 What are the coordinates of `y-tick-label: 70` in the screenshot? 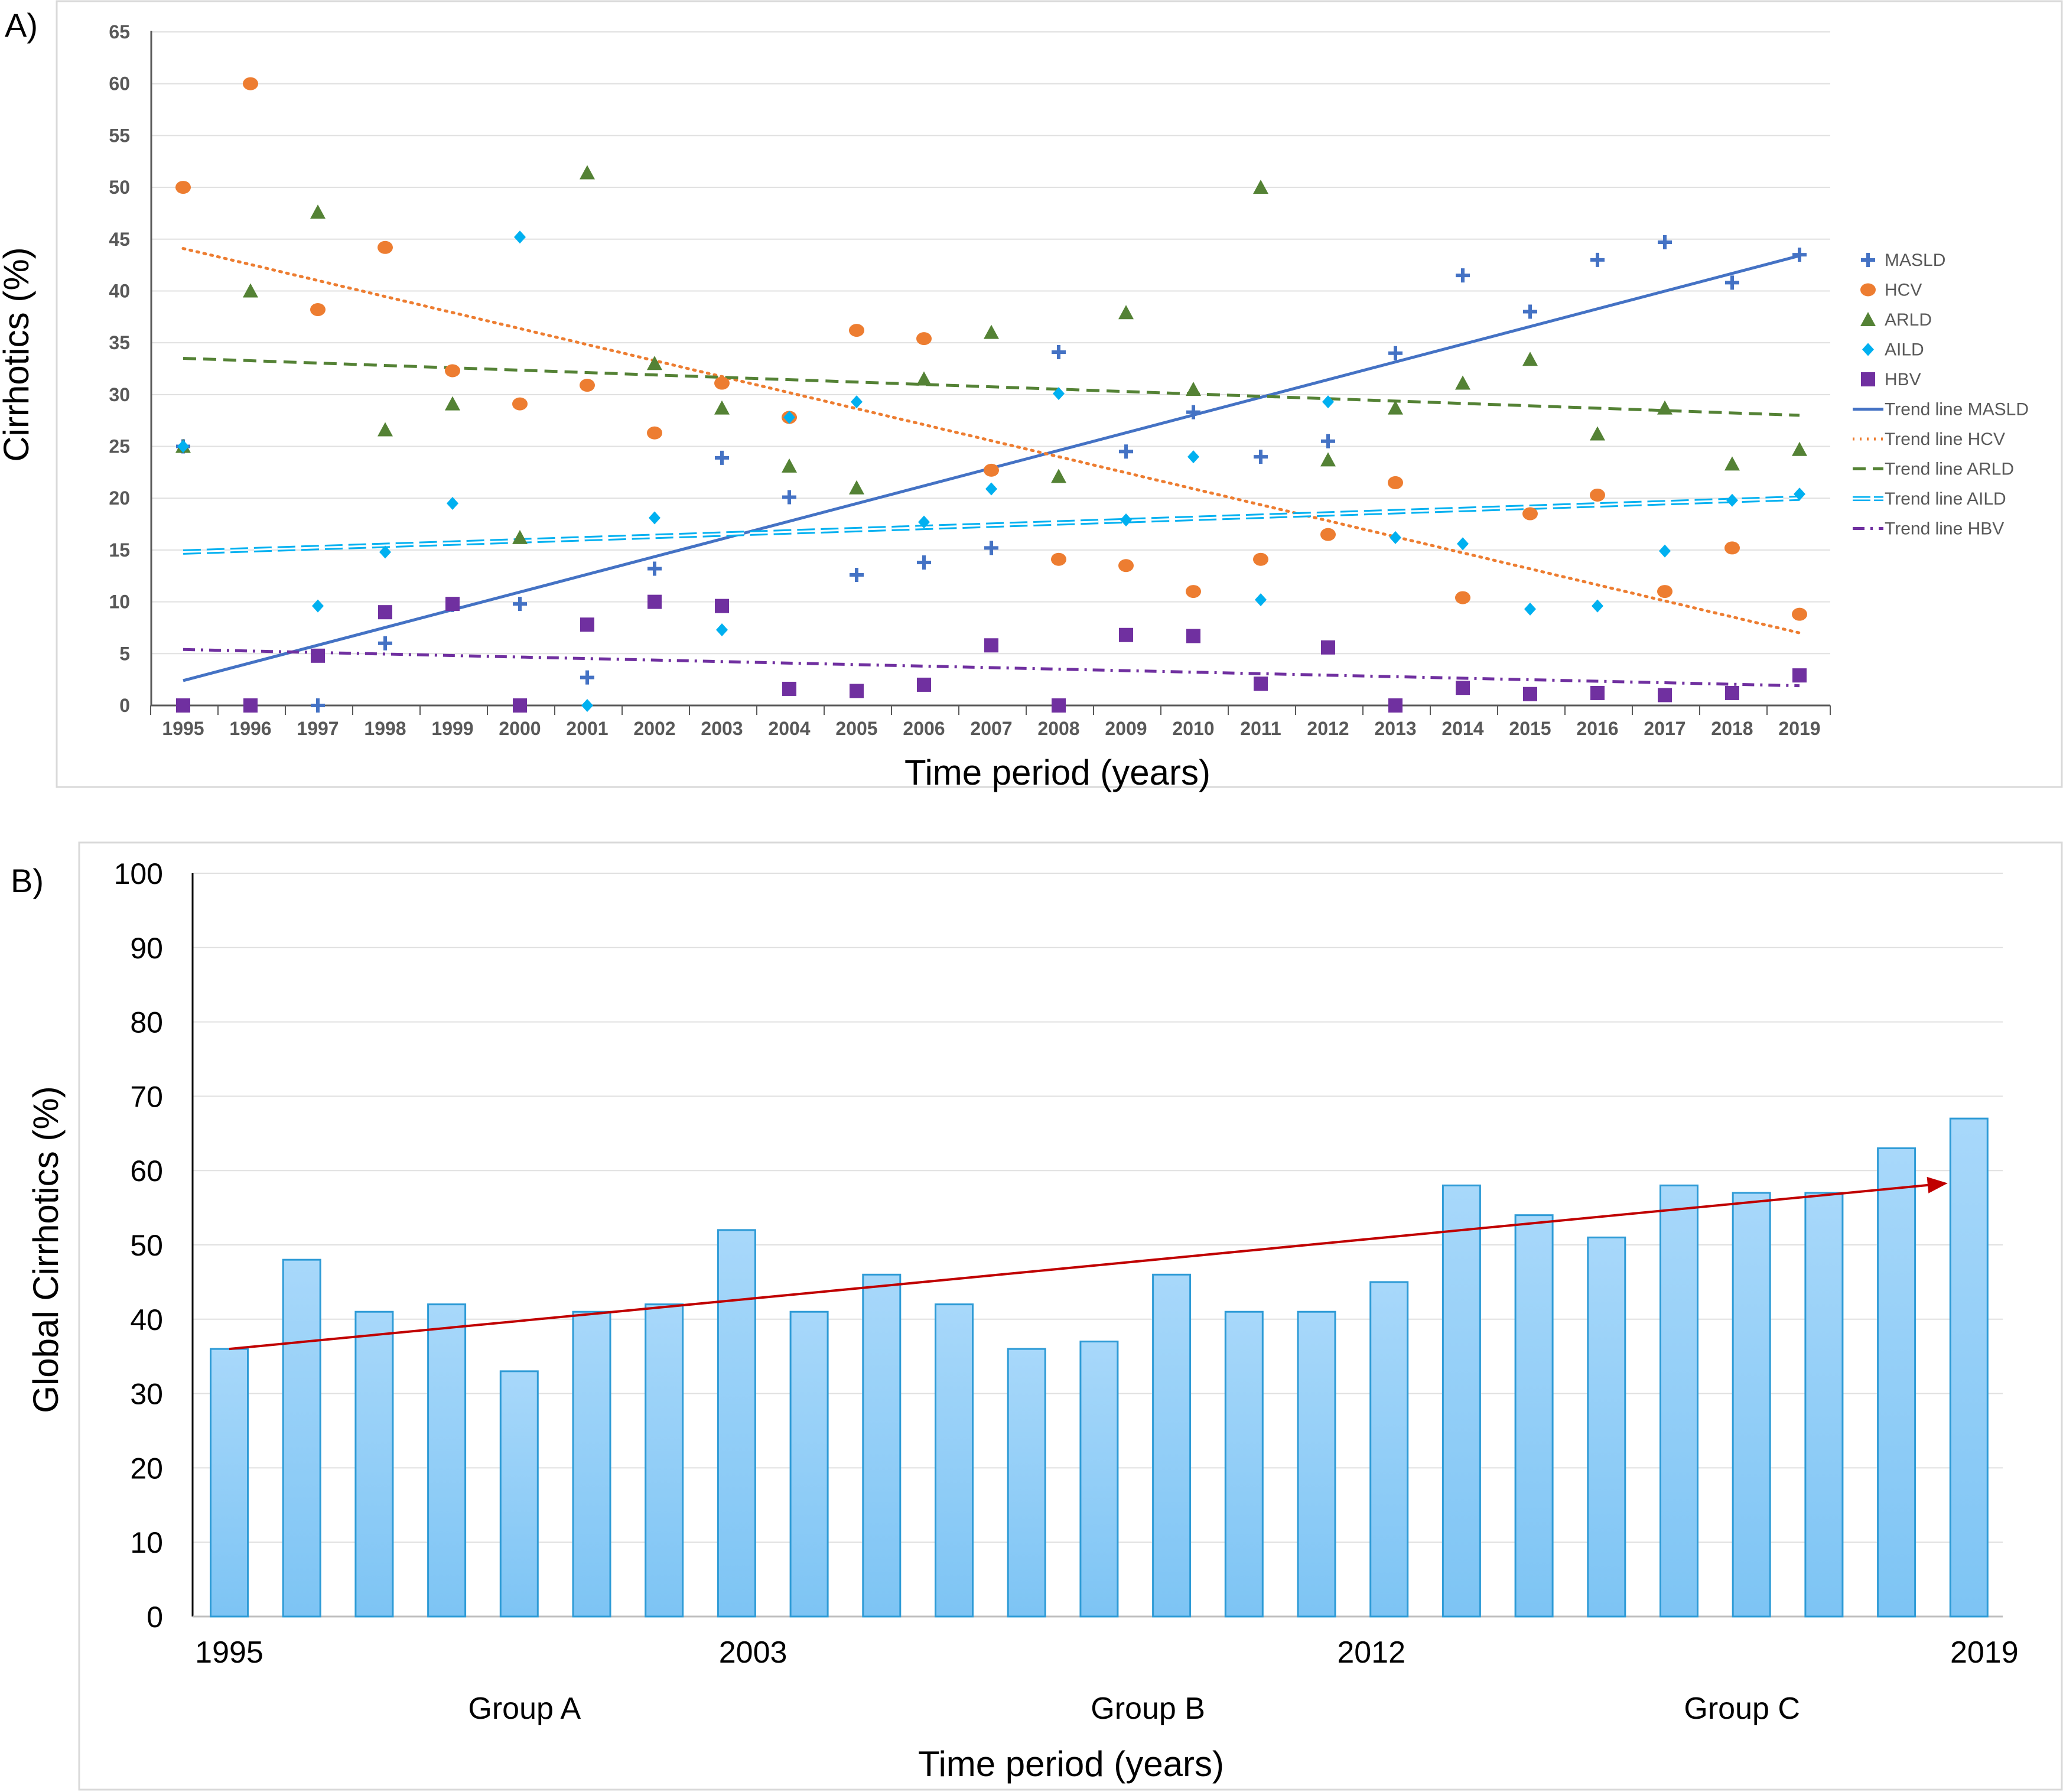 It's located at (146, 1096).